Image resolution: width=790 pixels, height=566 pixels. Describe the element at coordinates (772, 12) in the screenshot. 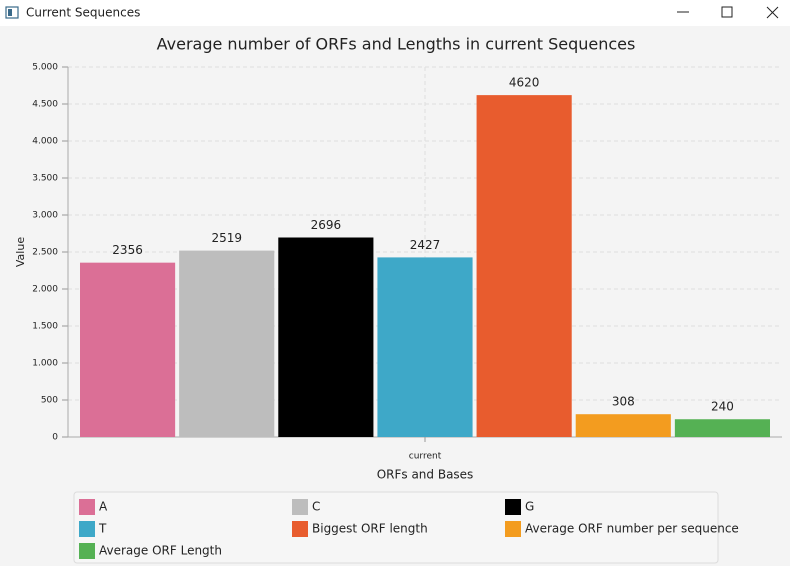

I see `close-button` at that location.